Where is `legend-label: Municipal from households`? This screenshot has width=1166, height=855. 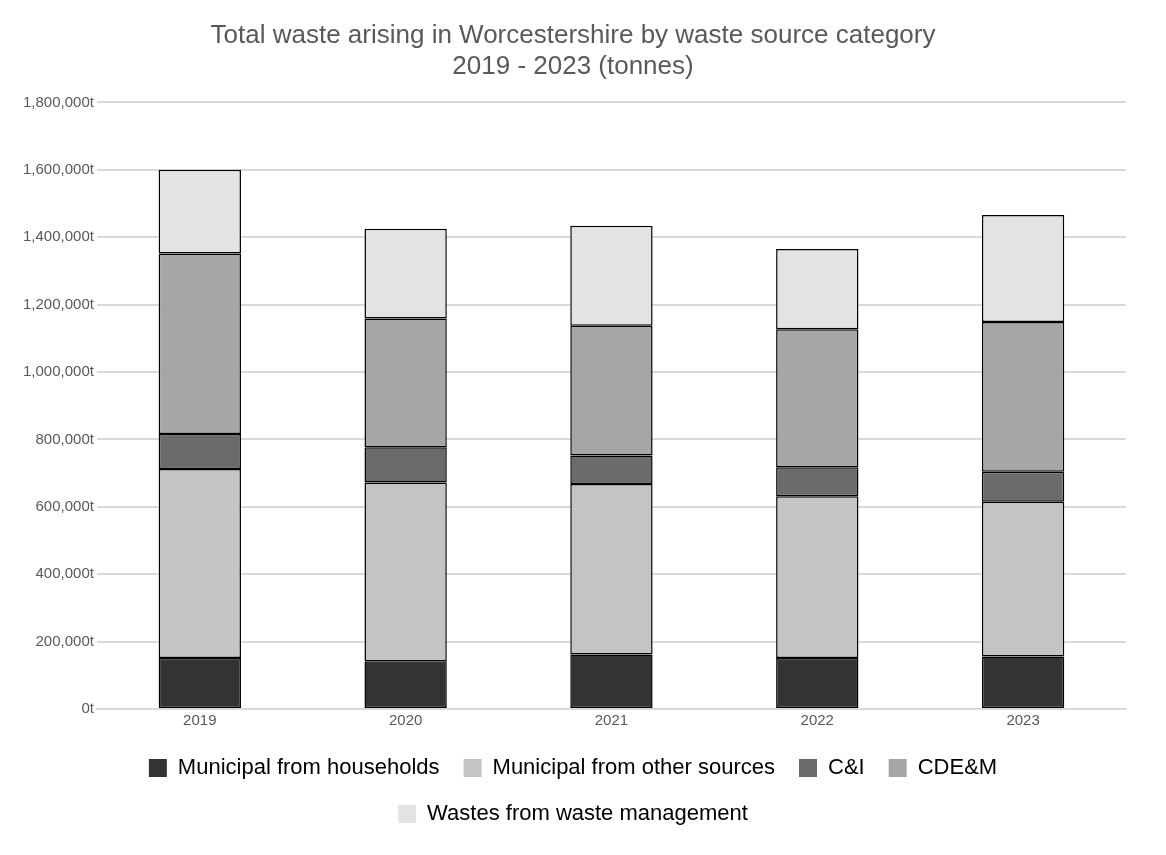
legend-label: Municipal from households is located at coordinates (308, 767).